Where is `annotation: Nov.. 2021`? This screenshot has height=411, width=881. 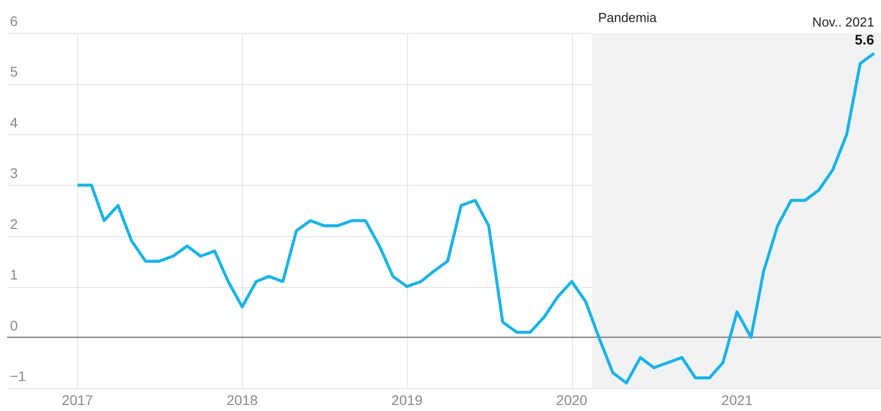
annotation: Nov.. 2021 is located at coordinates (843, 22).